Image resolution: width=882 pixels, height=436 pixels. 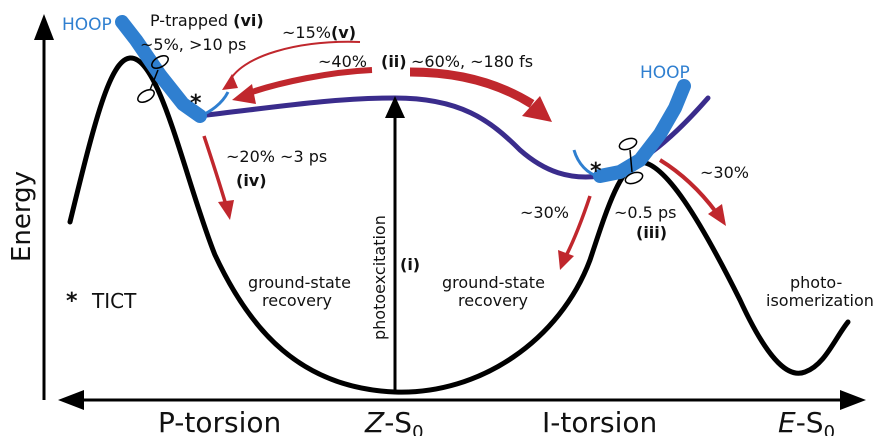 I want to click on tict-star-left: *, so click(x=196, y=103).